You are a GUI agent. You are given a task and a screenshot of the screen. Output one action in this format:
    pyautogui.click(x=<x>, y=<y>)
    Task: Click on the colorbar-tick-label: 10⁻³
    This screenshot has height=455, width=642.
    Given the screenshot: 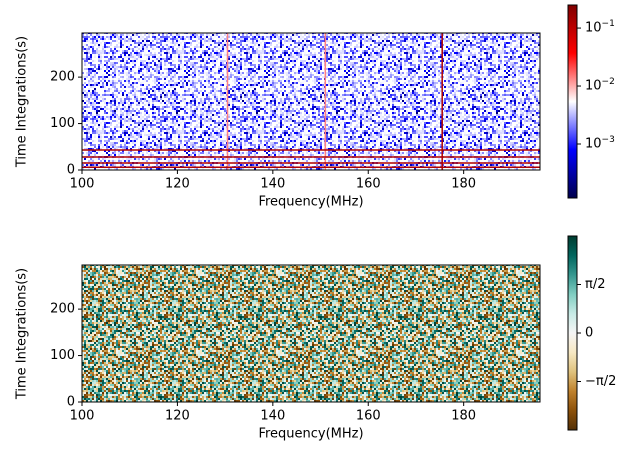 What is the action you would take?
    pyautogui.click(x=600, y=142)
    